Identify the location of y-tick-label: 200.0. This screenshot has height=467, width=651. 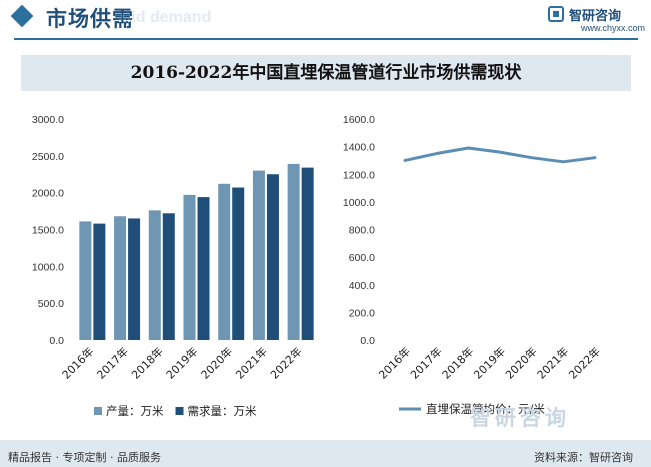
(362, 313).